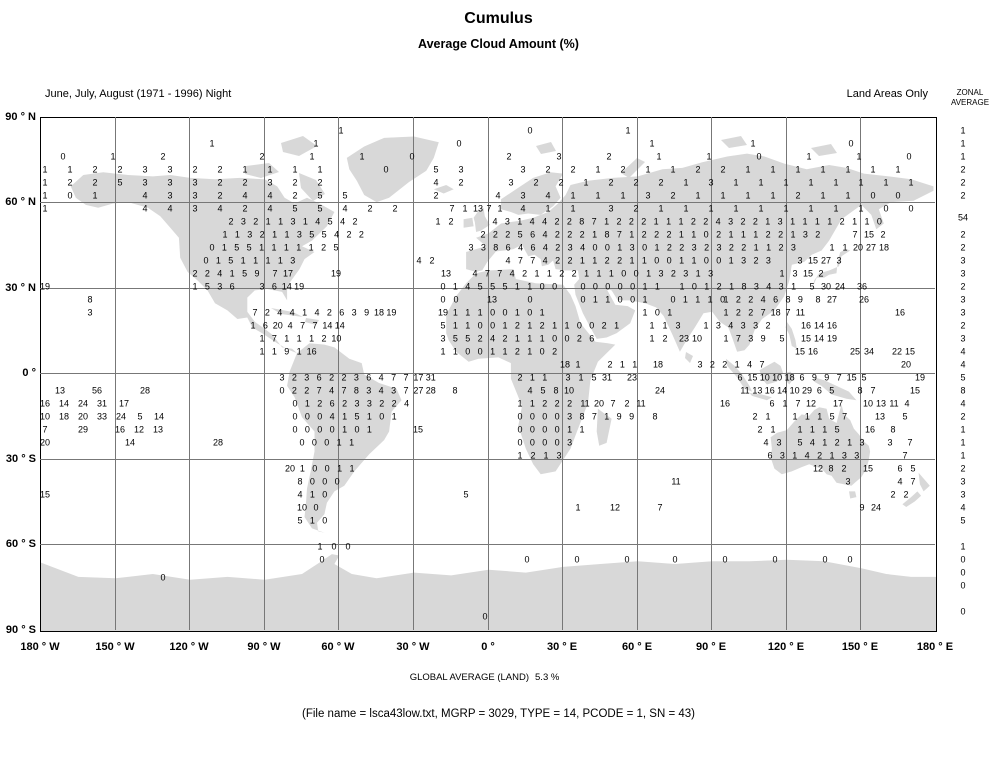 Image resolution: width=997 pixels, height=760 pixels. Describe the element at coordinates (604, 427) in the screenshot. I see `island-madagascar` at that location.